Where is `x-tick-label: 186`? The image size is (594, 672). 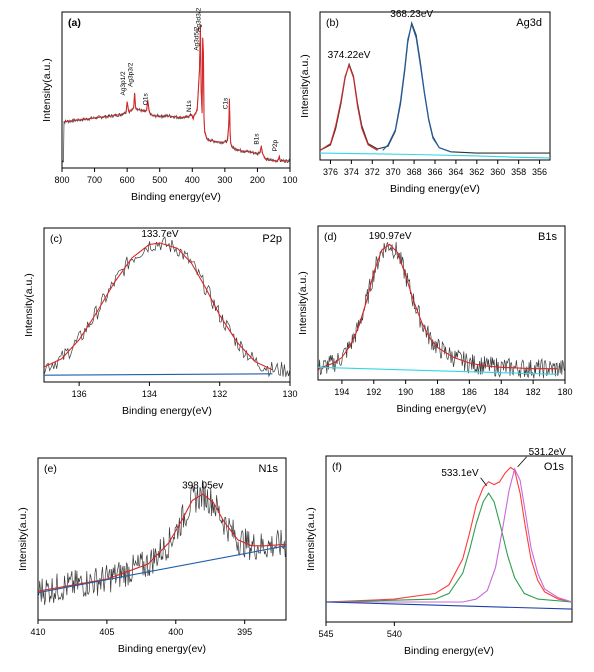
x-tick-label: 186 is located at coordinates (469, 392).